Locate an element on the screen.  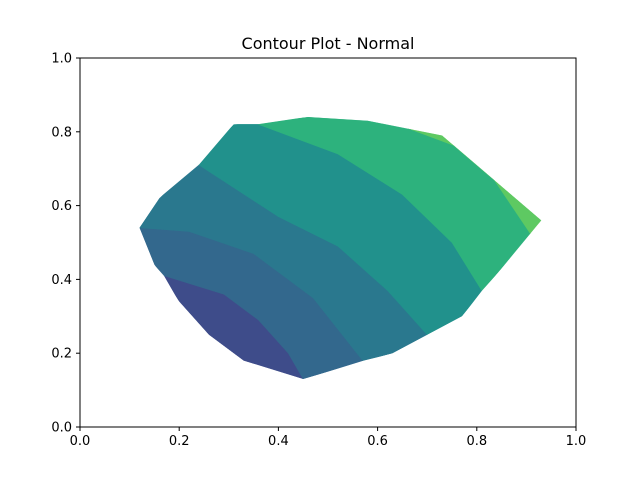
x-tick-label: 0.2 is located at coordinates (179, 441).